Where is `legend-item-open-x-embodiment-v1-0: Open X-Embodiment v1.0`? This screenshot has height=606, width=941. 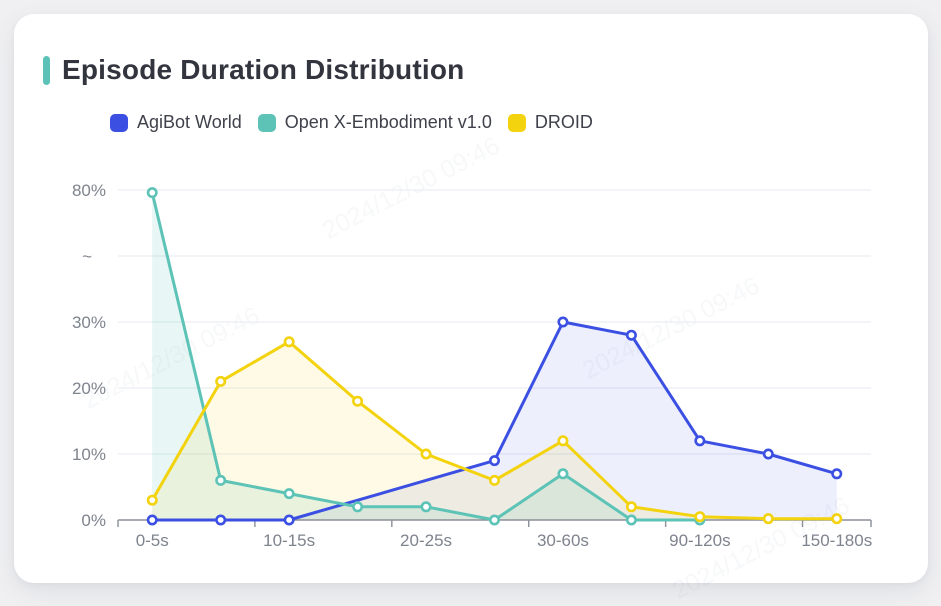
legend-item-open-x-embodiment-v1-0: Open X-Embodiment v1.0 is located at coordinates (374, 122).